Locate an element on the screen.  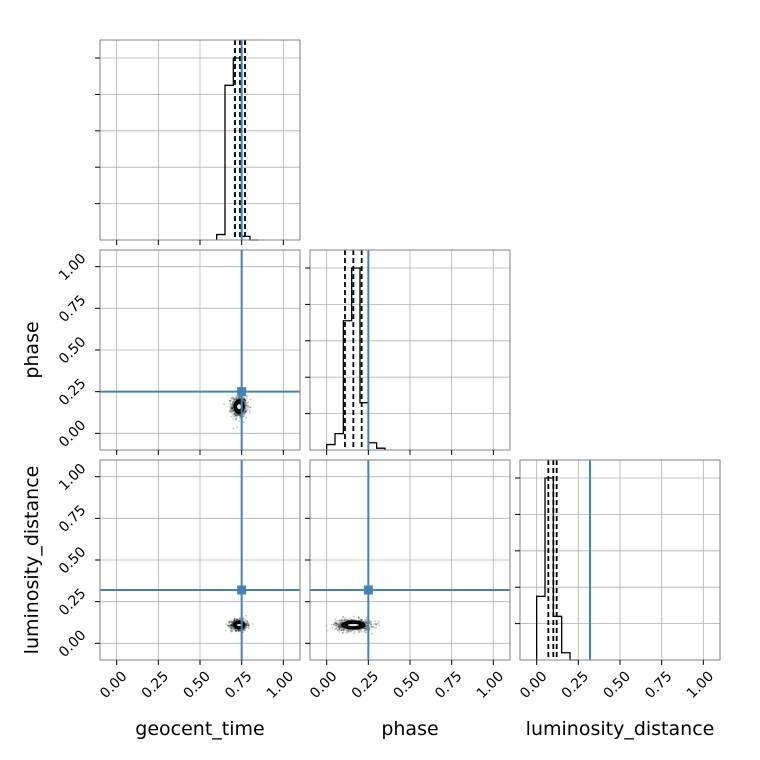
truth-marker is located at coordinates (242, 392).